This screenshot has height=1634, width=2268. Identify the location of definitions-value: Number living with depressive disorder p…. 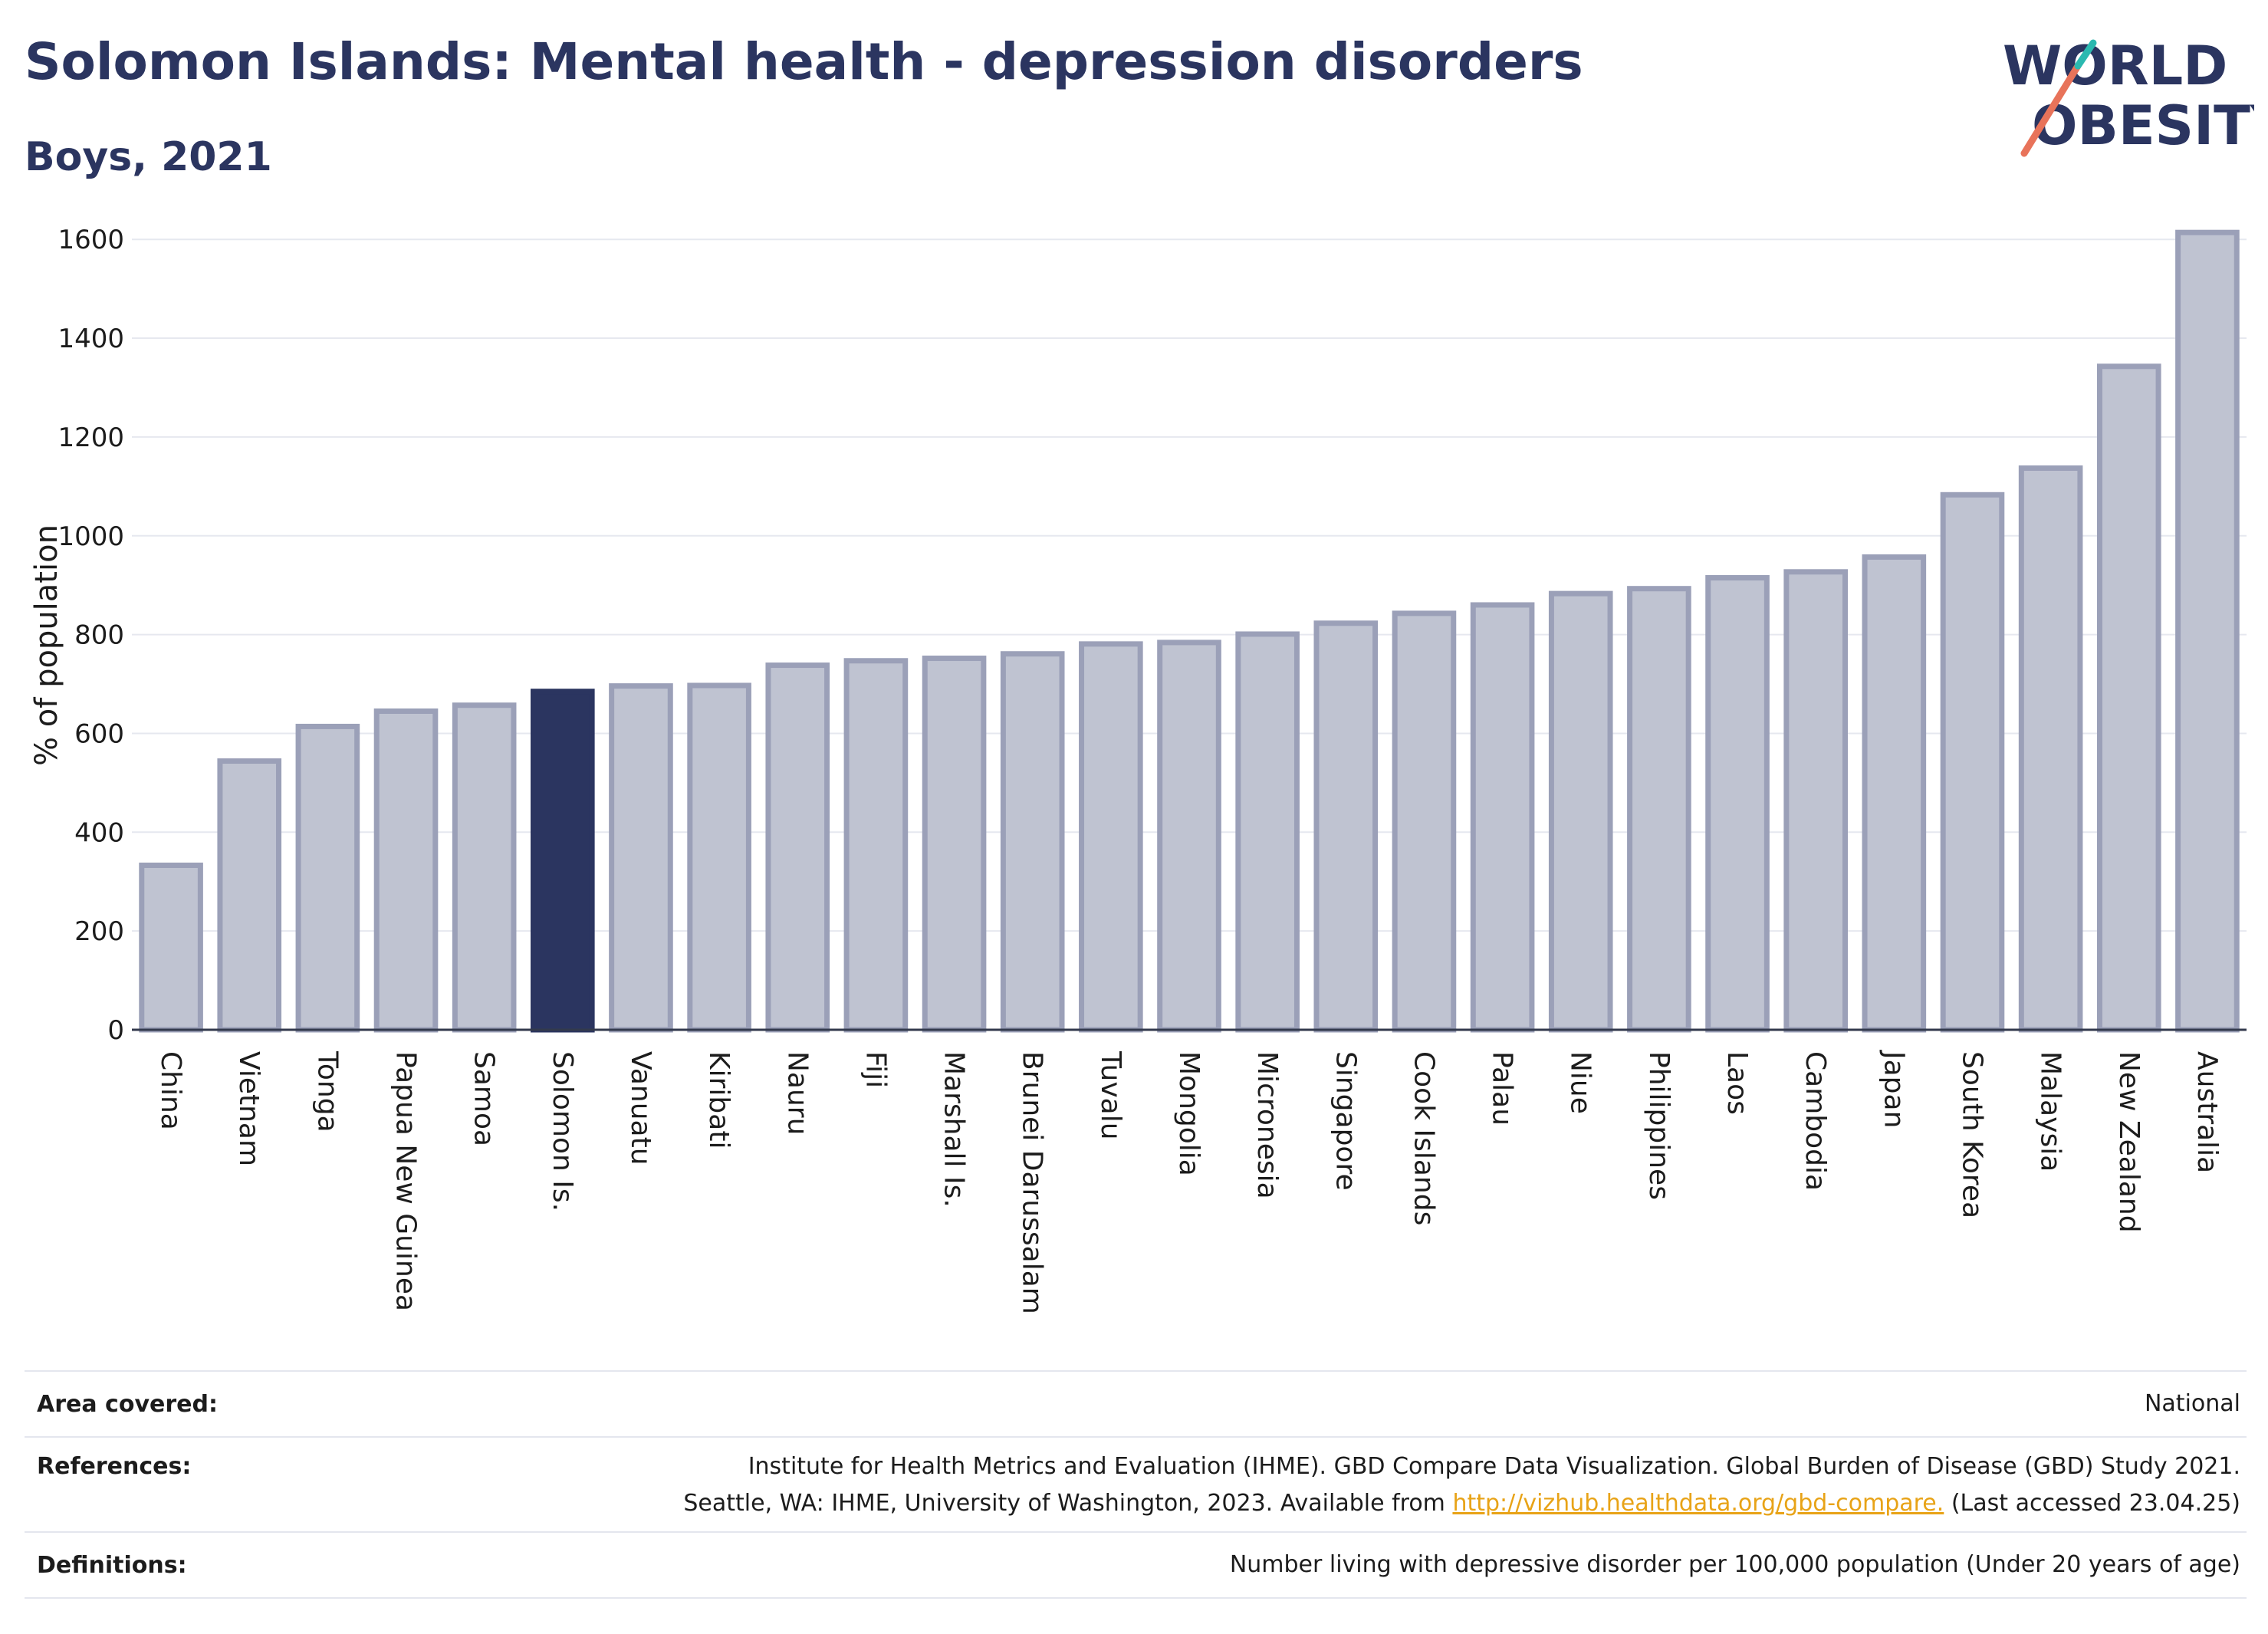
(1734, 1565).